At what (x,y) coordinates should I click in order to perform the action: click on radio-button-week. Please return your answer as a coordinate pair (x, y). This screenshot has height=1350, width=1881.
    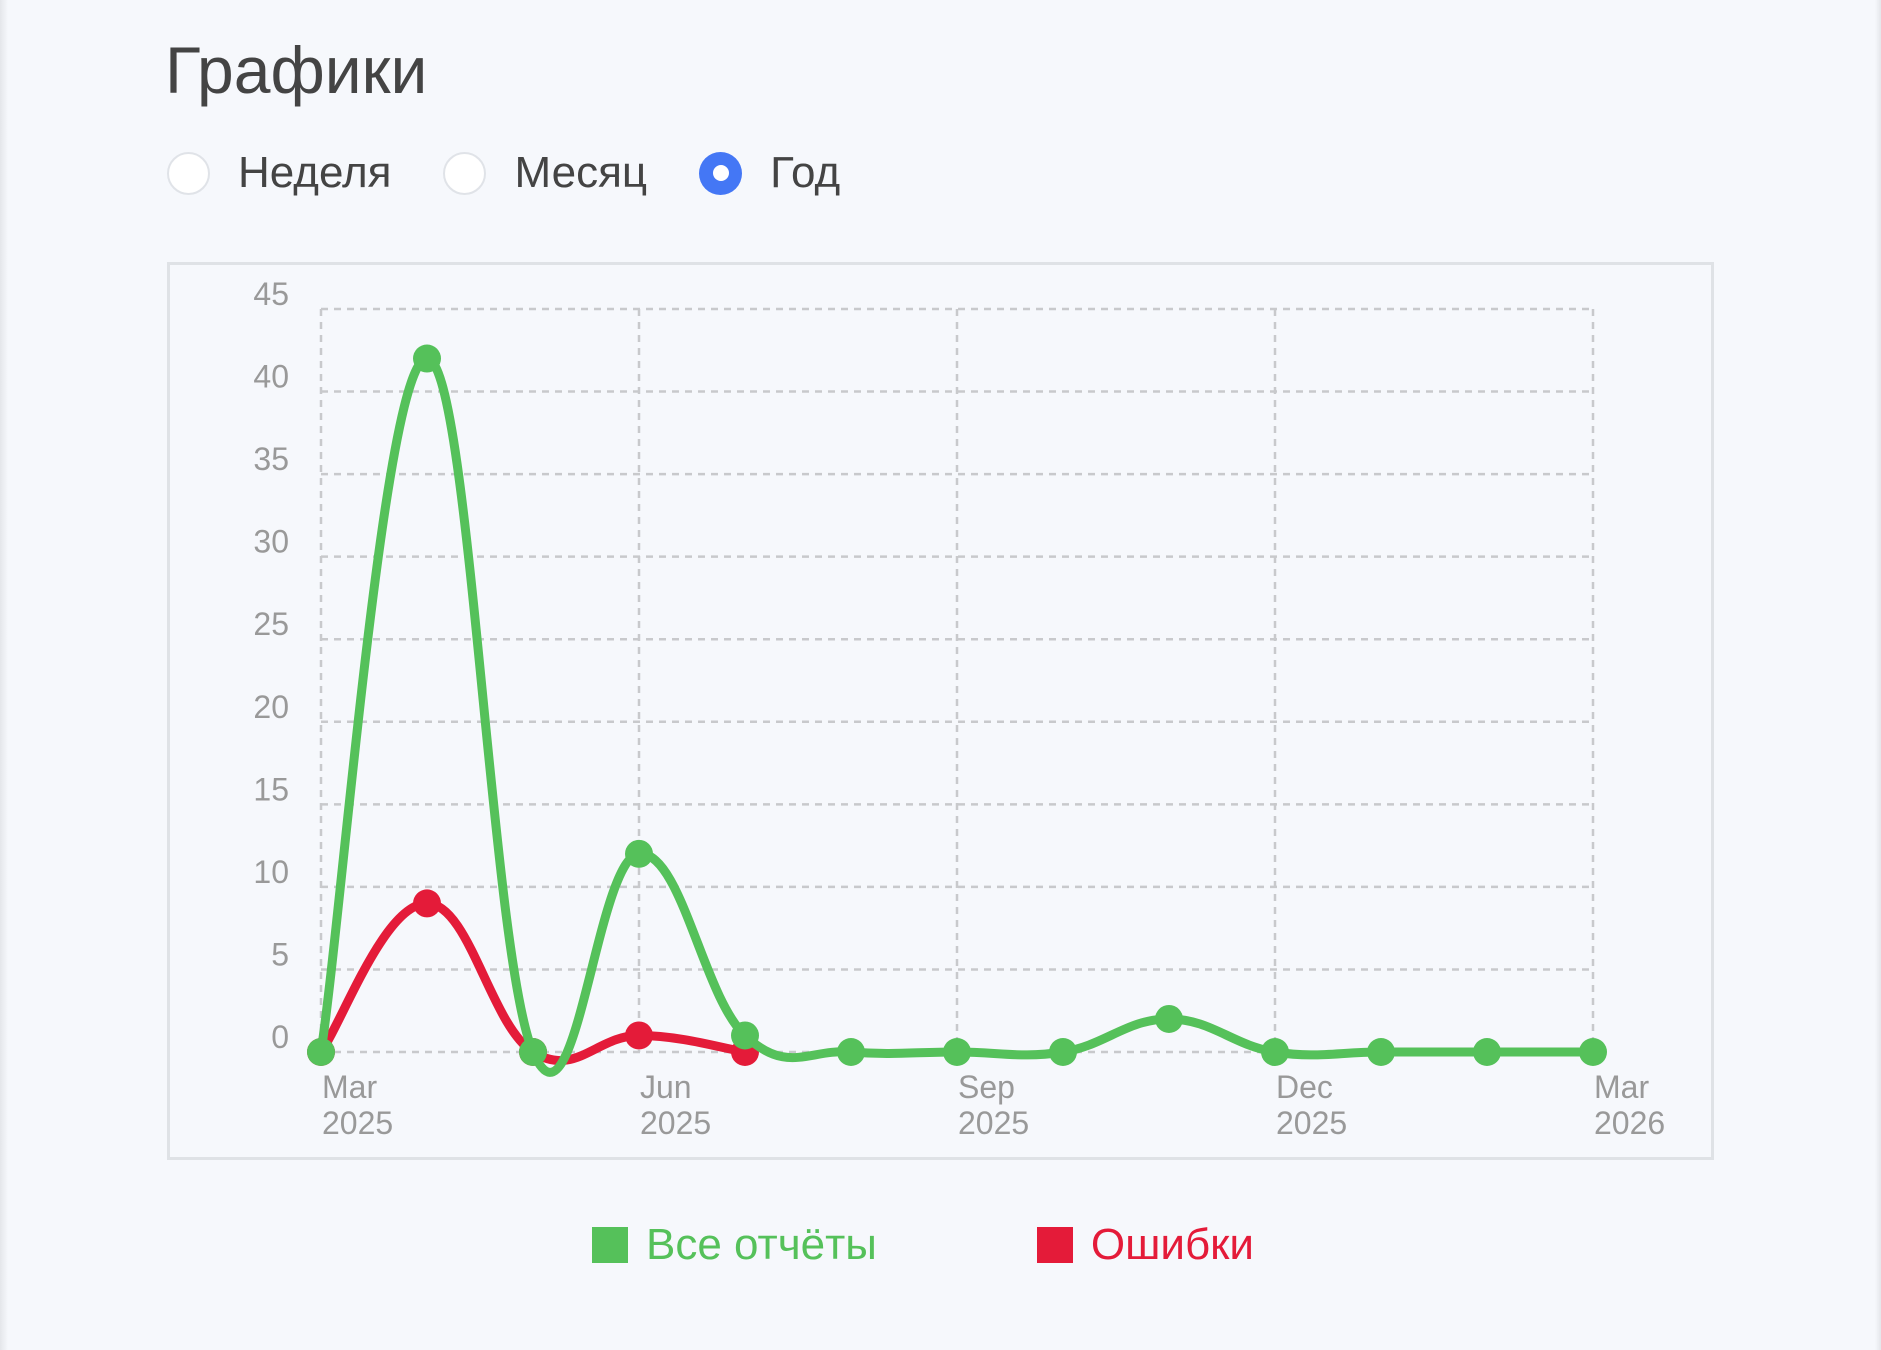
    Looking at the image, I should click on (188, 173).